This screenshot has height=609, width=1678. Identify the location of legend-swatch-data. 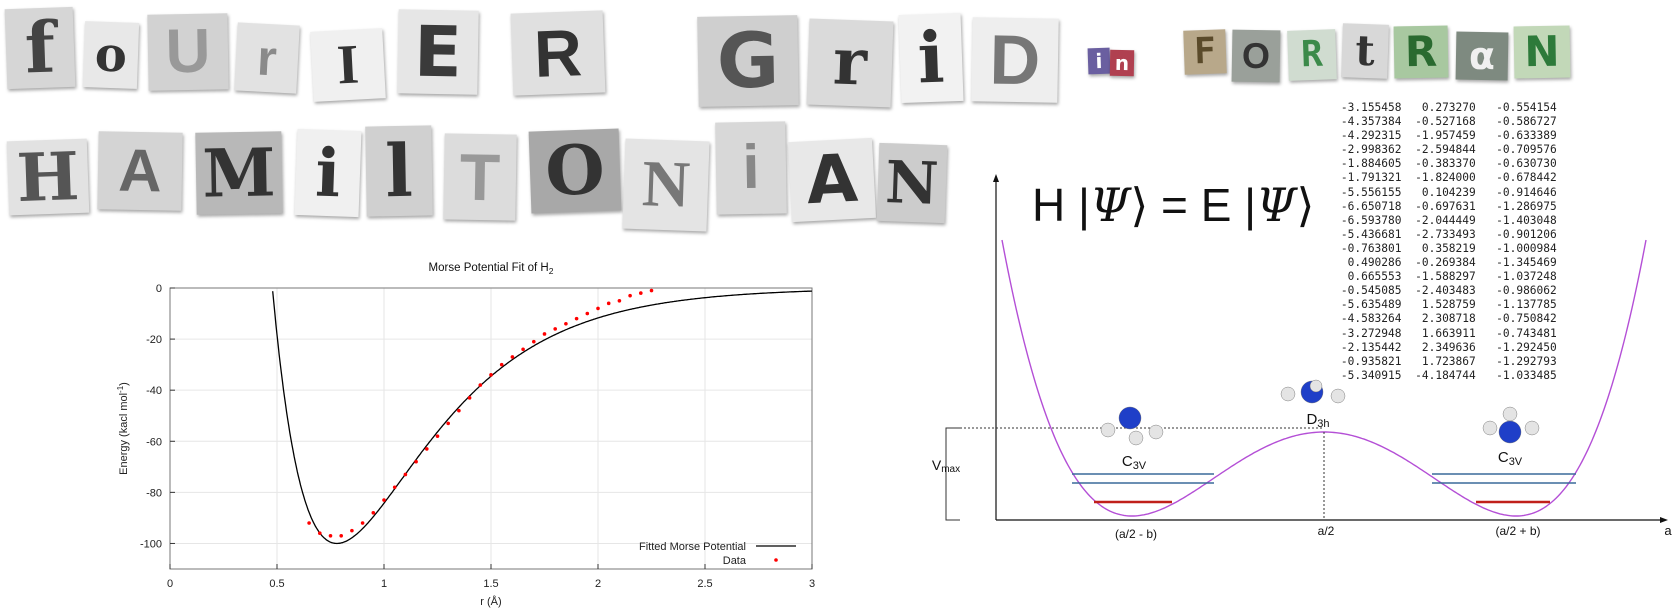
(776, 560).